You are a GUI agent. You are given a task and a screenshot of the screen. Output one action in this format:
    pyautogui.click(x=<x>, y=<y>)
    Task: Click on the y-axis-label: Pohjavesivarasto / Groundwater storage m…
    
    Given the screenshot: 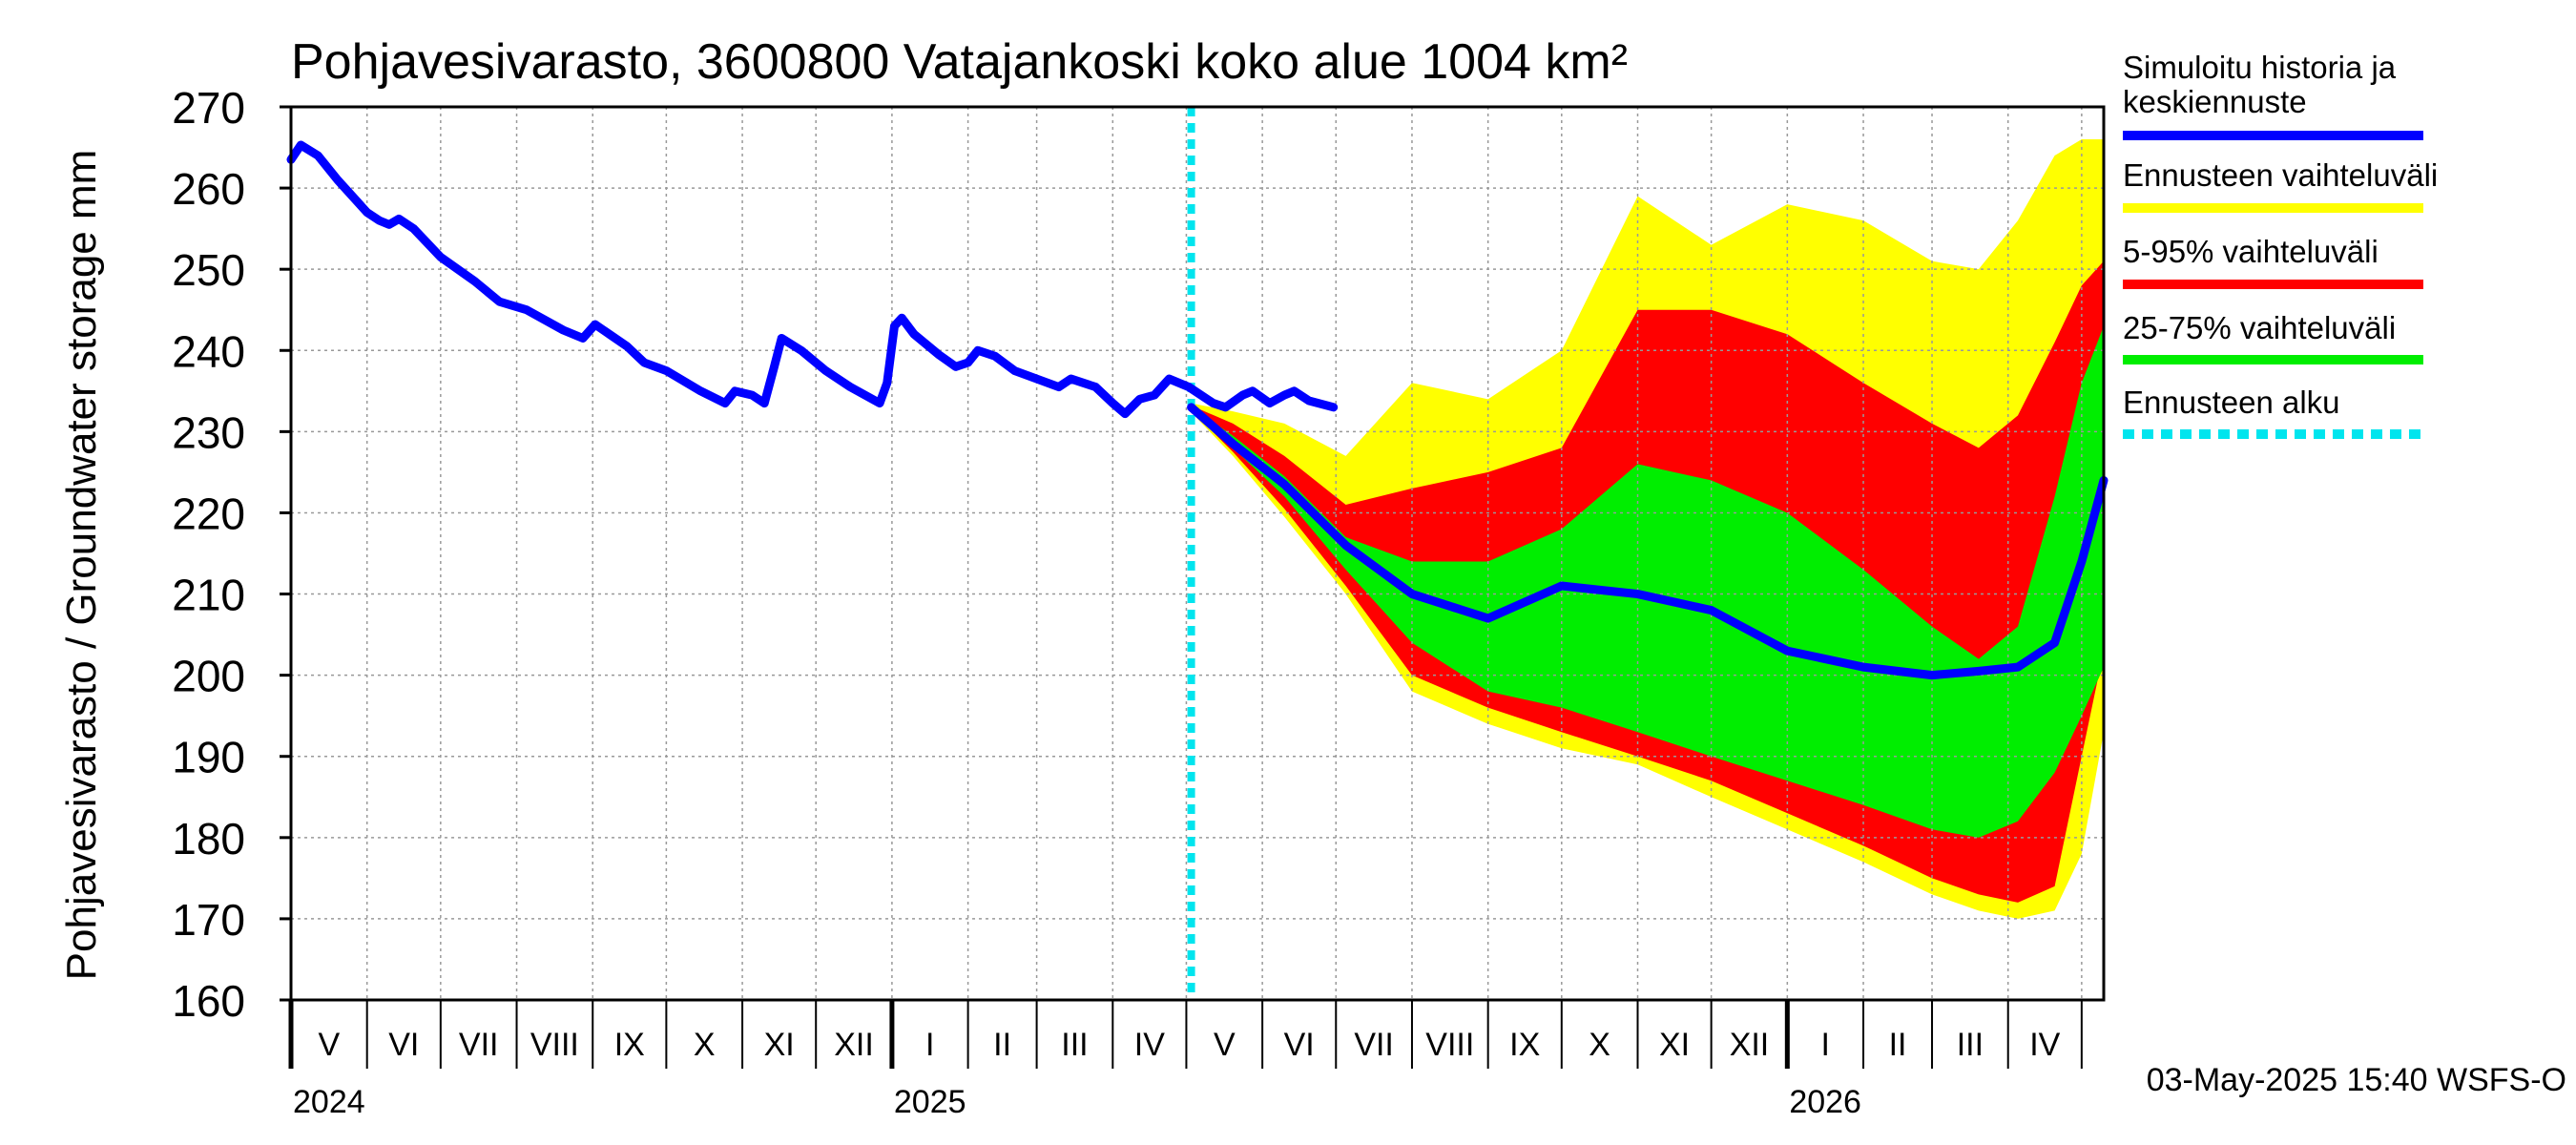 What is the action you would take?
    pyautogui.click(x=81, y=565)
    